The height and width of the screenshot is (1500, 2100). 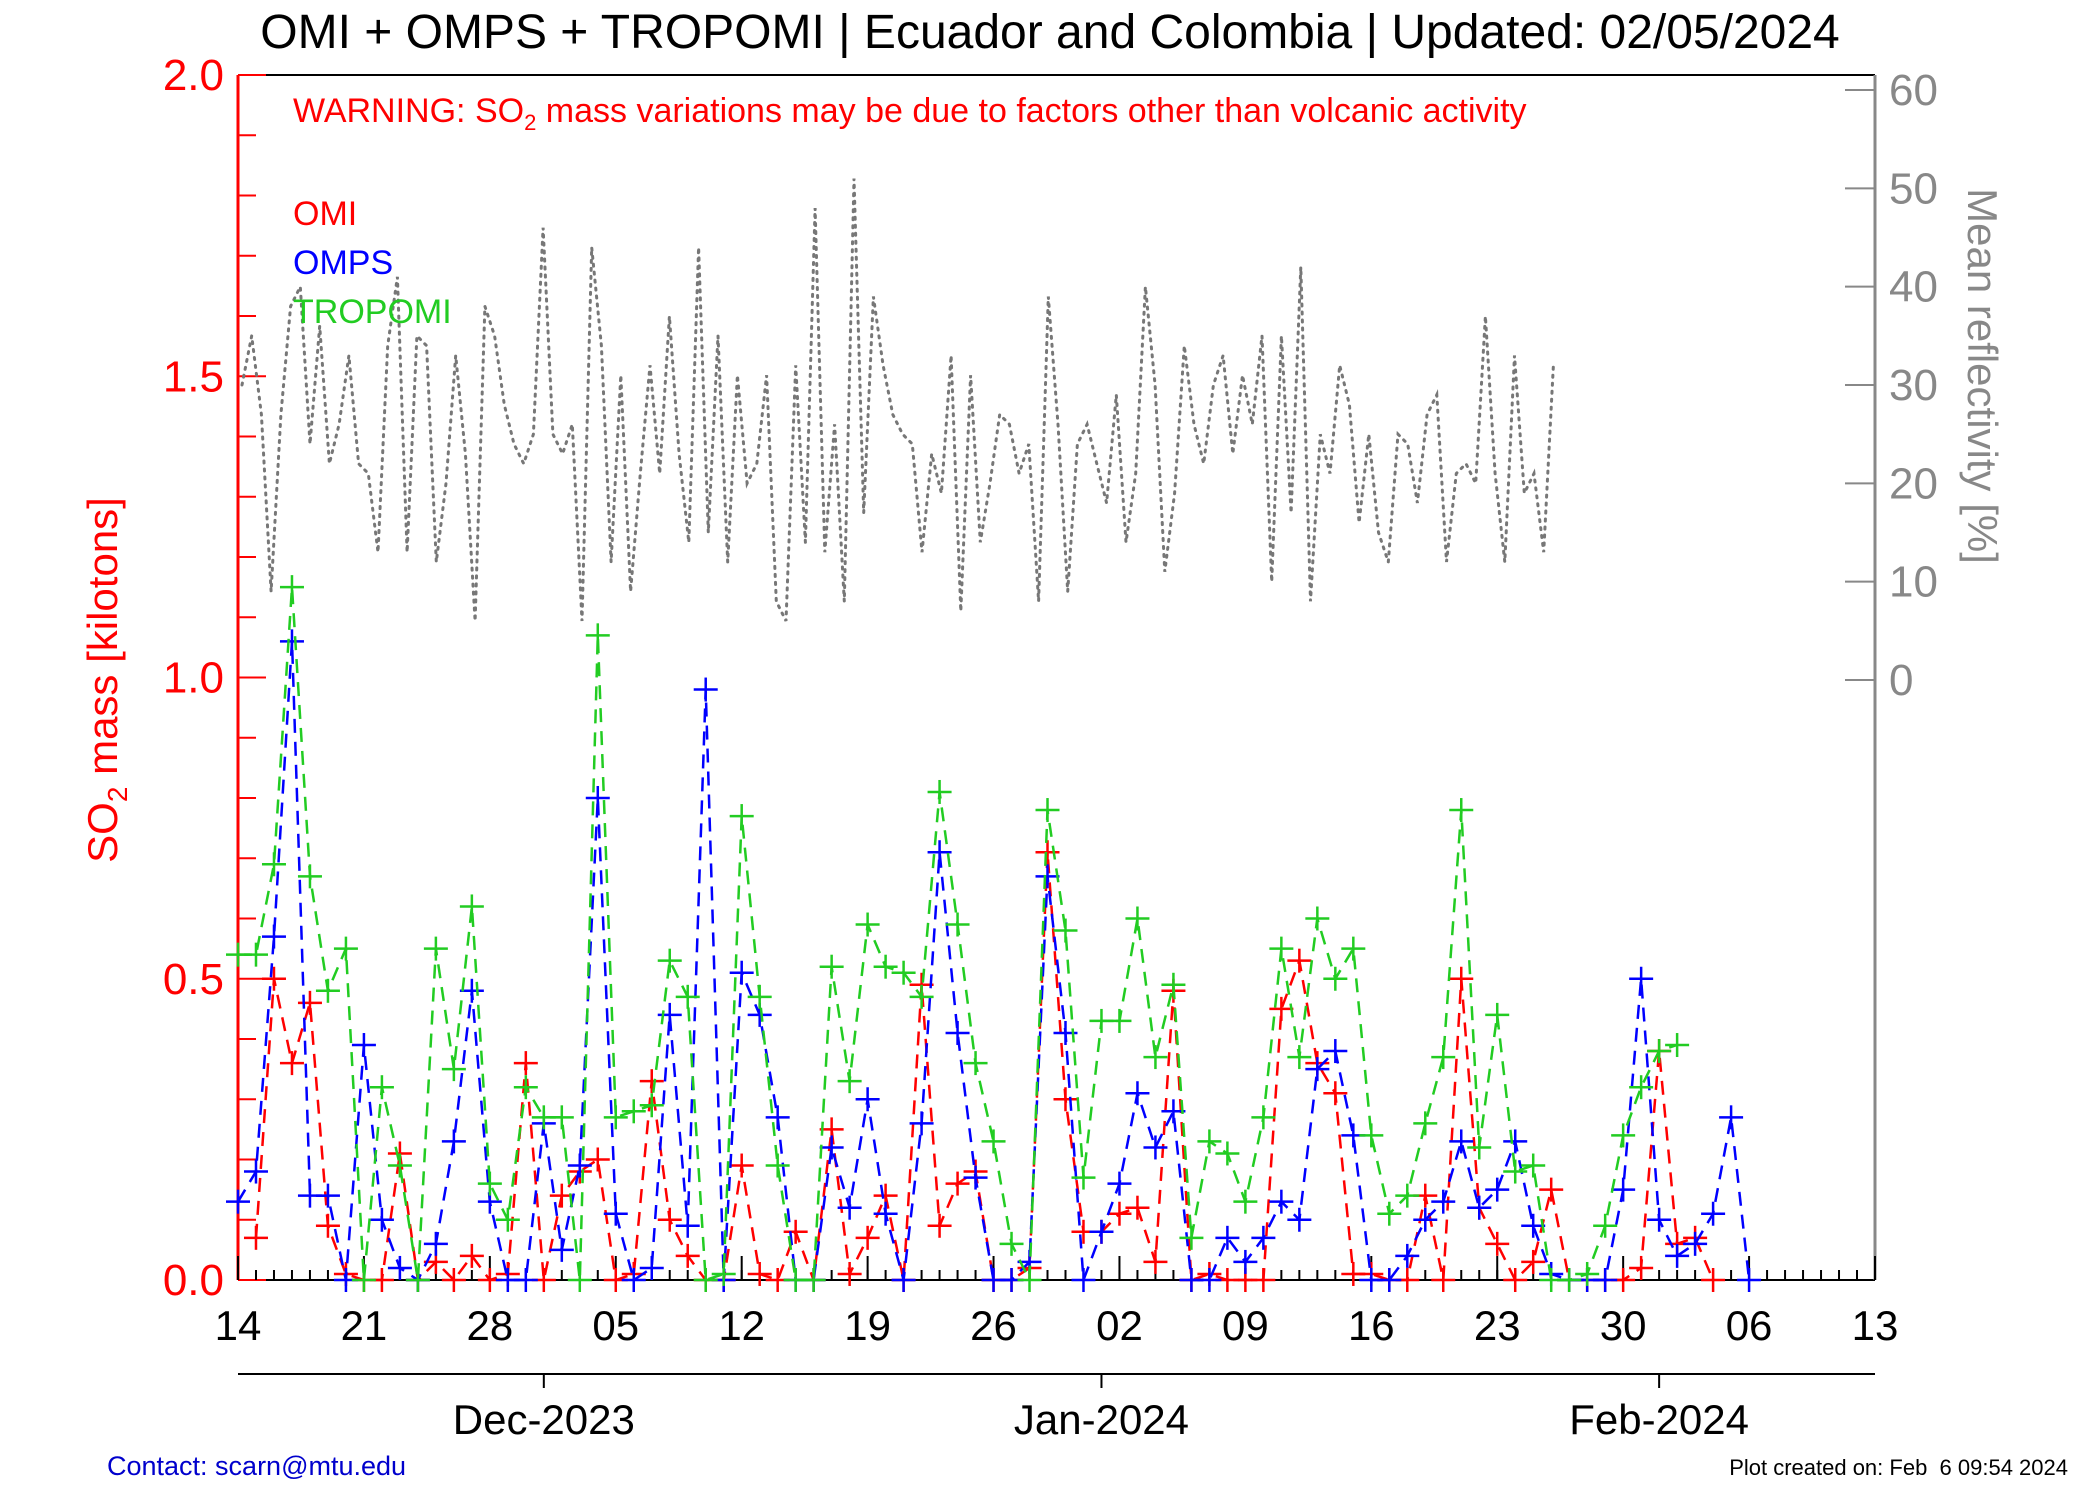 I want to click on legend-omps: OMPS, so click(x=343, y=263).